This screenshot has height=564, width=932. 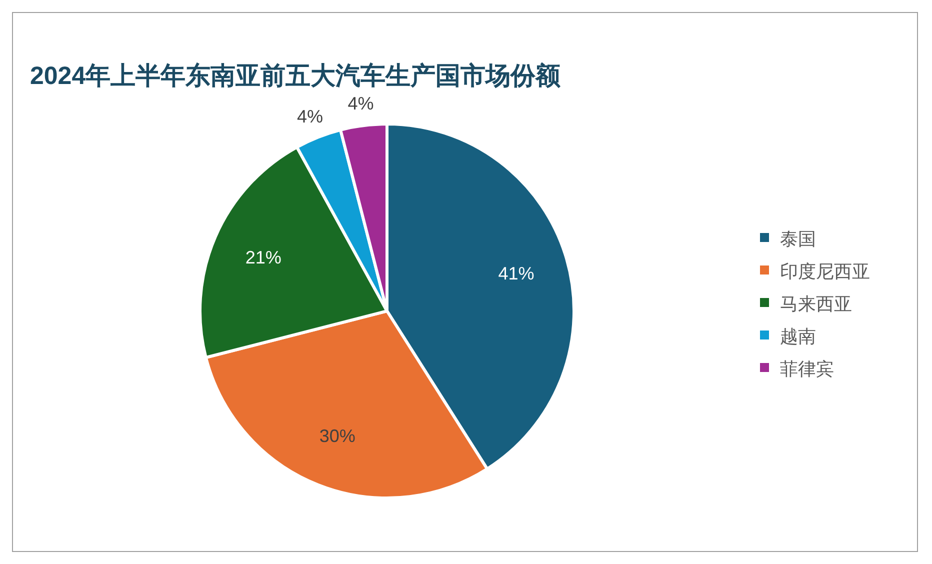 I want to click on data-label: 30%, so click(x=337, y=436).